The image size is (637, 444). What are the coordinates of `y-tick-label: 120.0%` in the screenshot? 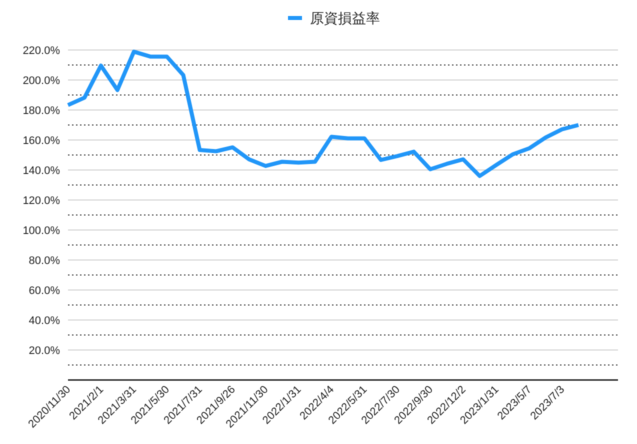 It's located at (41, 201).